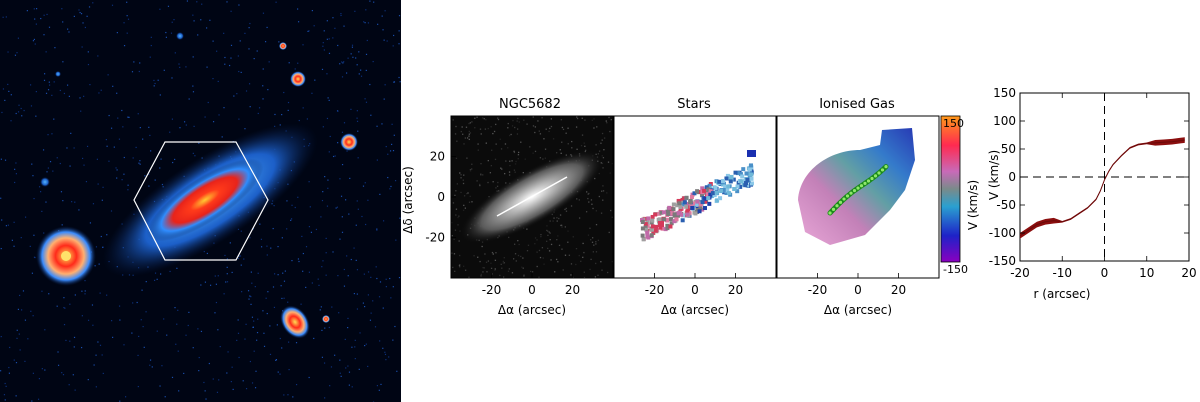 The height and width of the screenshot is (402, 1200). What do you see at coordinates (1004, 121) in the screenshot?
I see `rc-ytick-label: 100` at bounding box center [1004, 121].